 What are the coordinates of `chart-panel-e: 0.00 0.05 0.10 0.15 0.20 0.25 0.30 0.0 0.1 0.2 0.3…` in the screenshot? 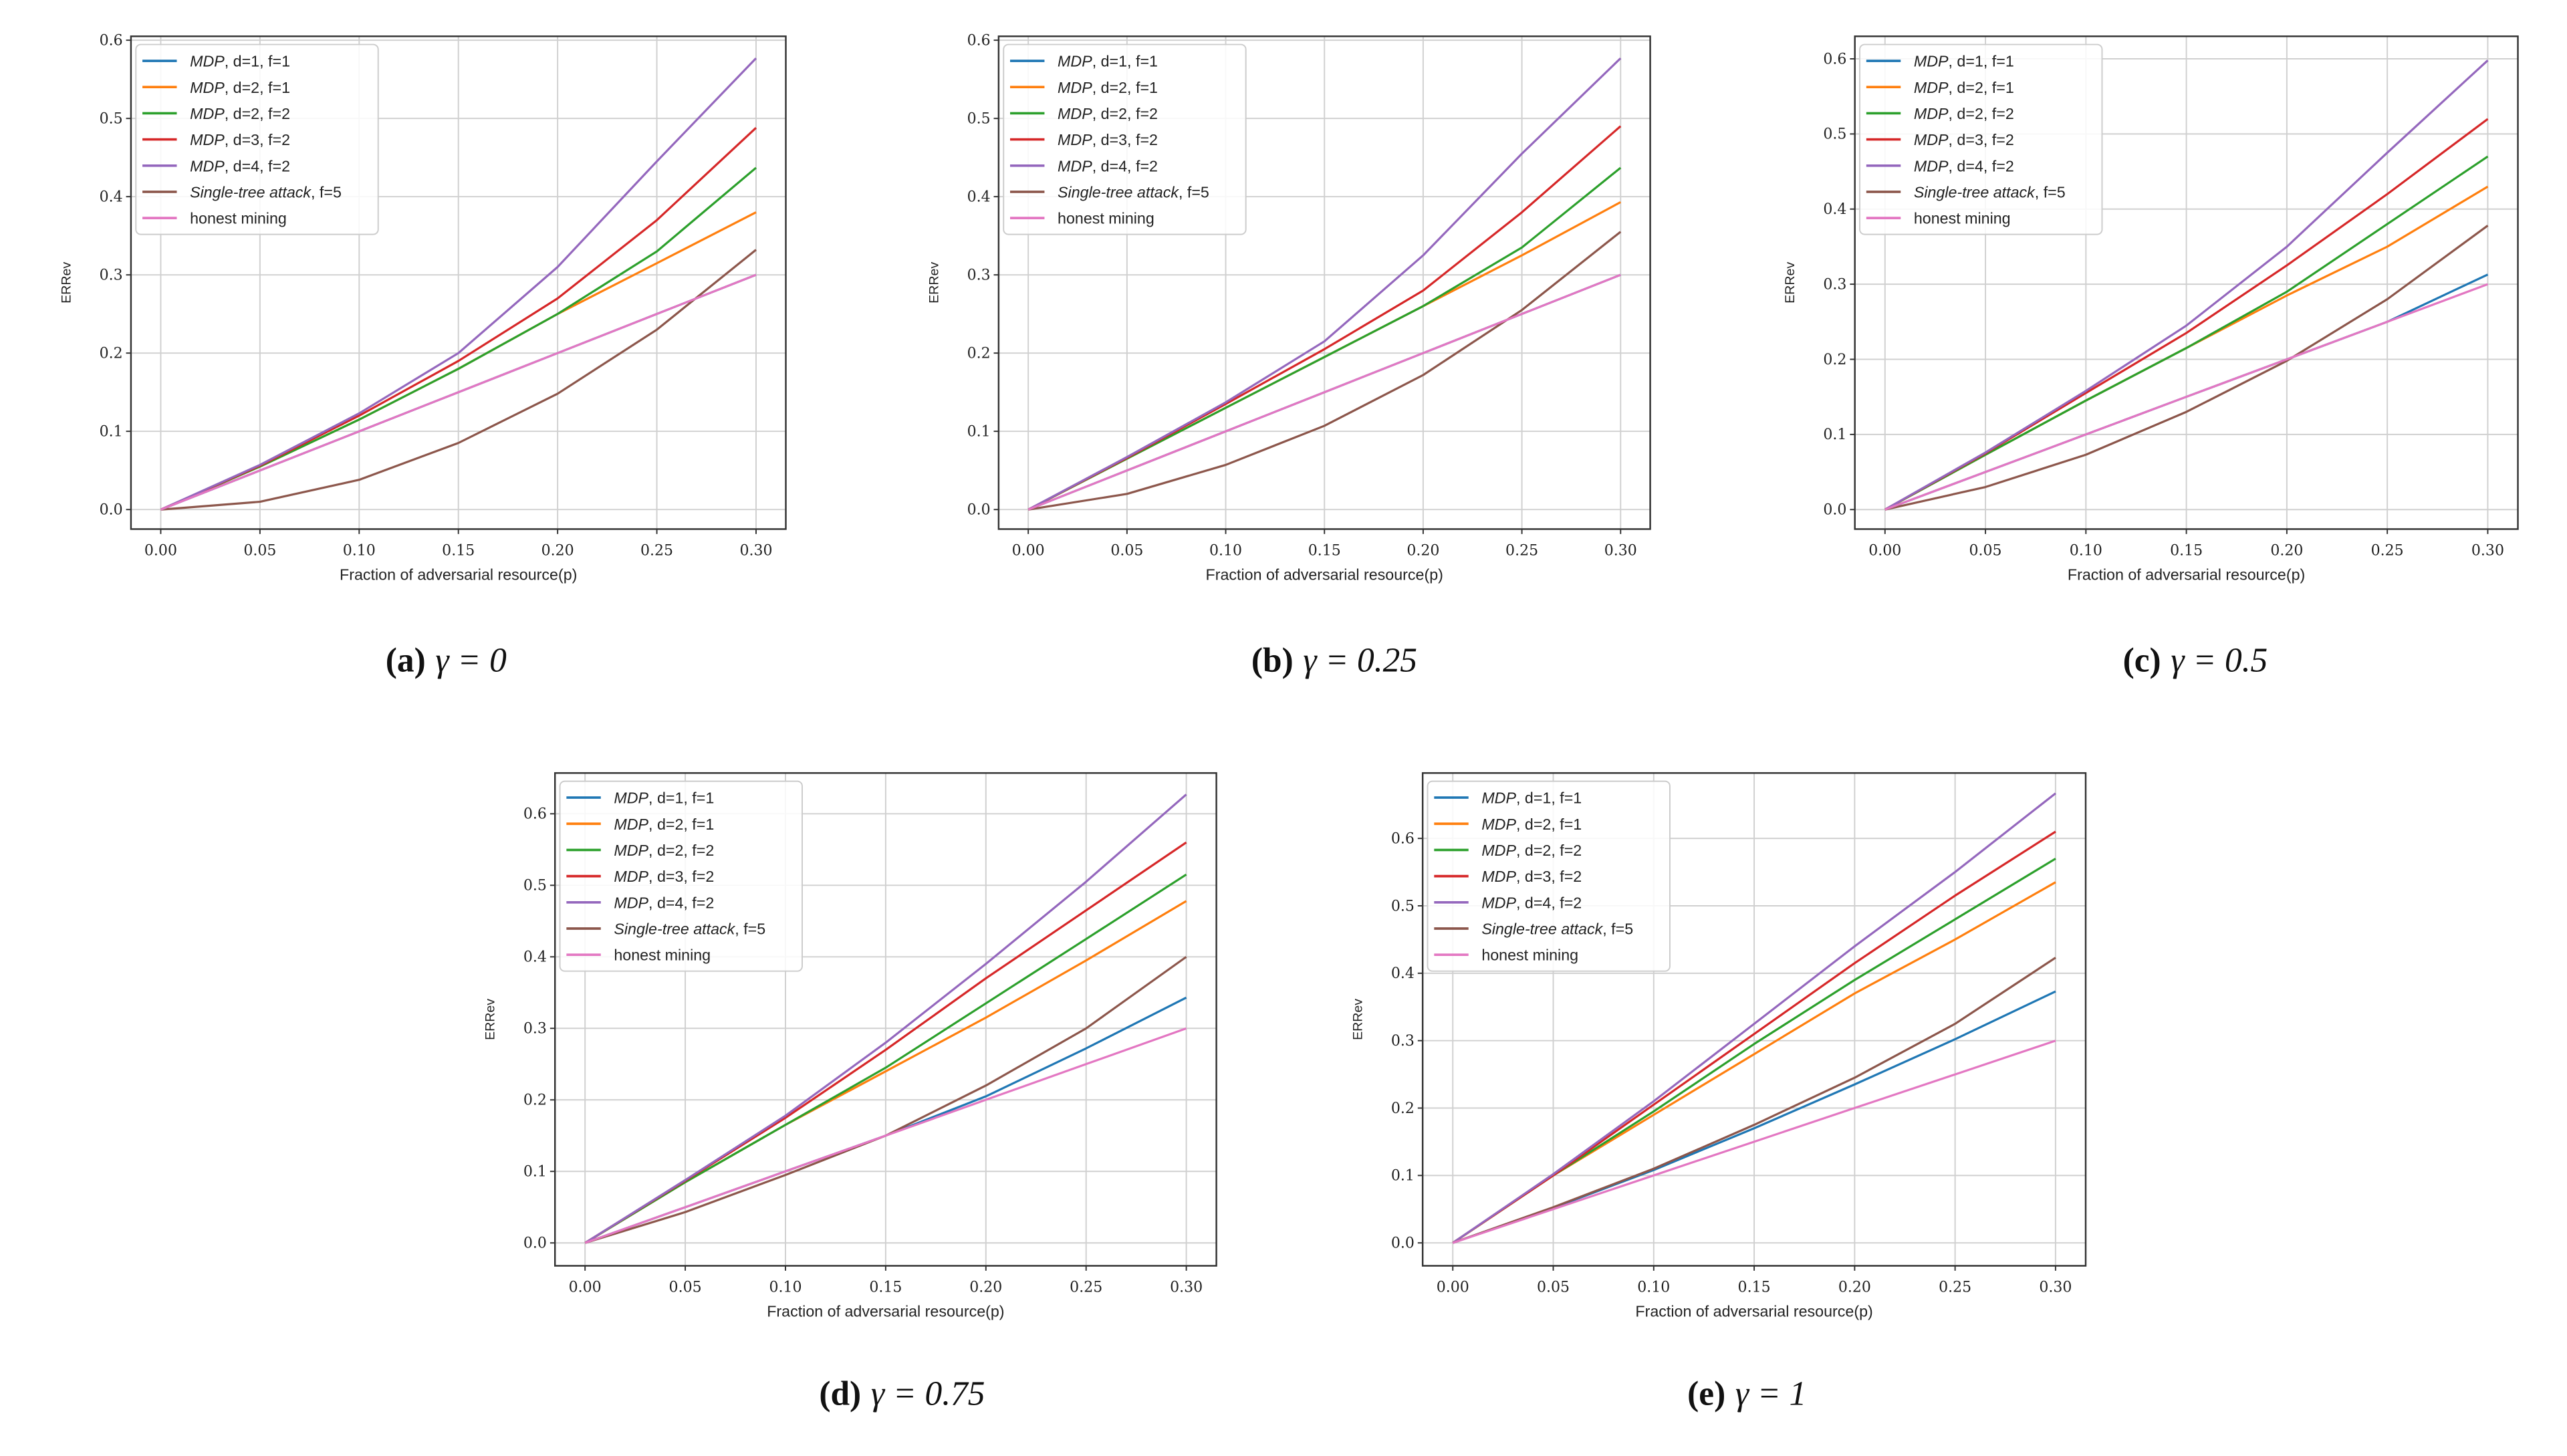 It's located at (1719, 1092).